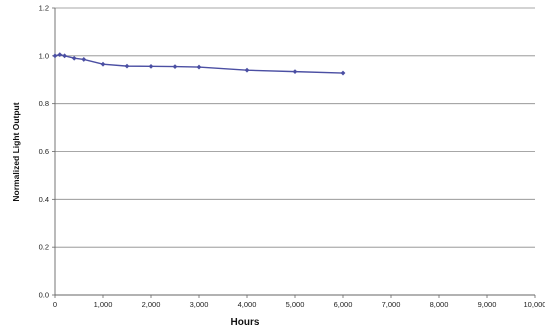 The image size is (545, 329). I want to click on x-tick-label: 6,000, so click(343, 304).